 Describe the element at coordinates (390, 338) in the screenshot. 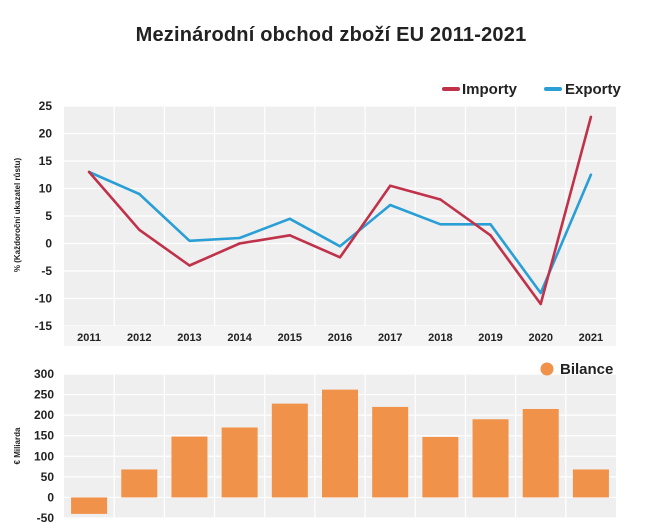

I see `line-chart-x-tick-label: 2017` at that location.